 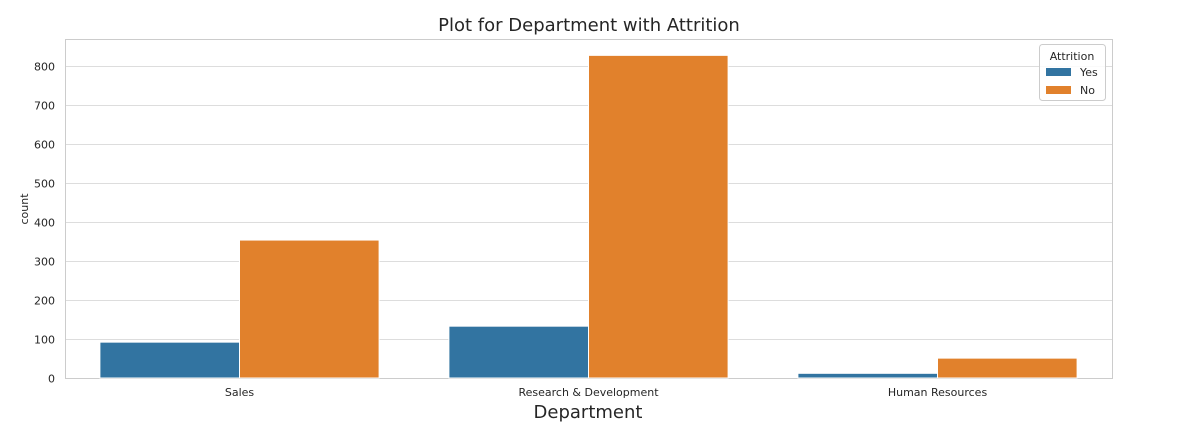 I want to click on y-tick-label: 0, so click(x=51, y=379).